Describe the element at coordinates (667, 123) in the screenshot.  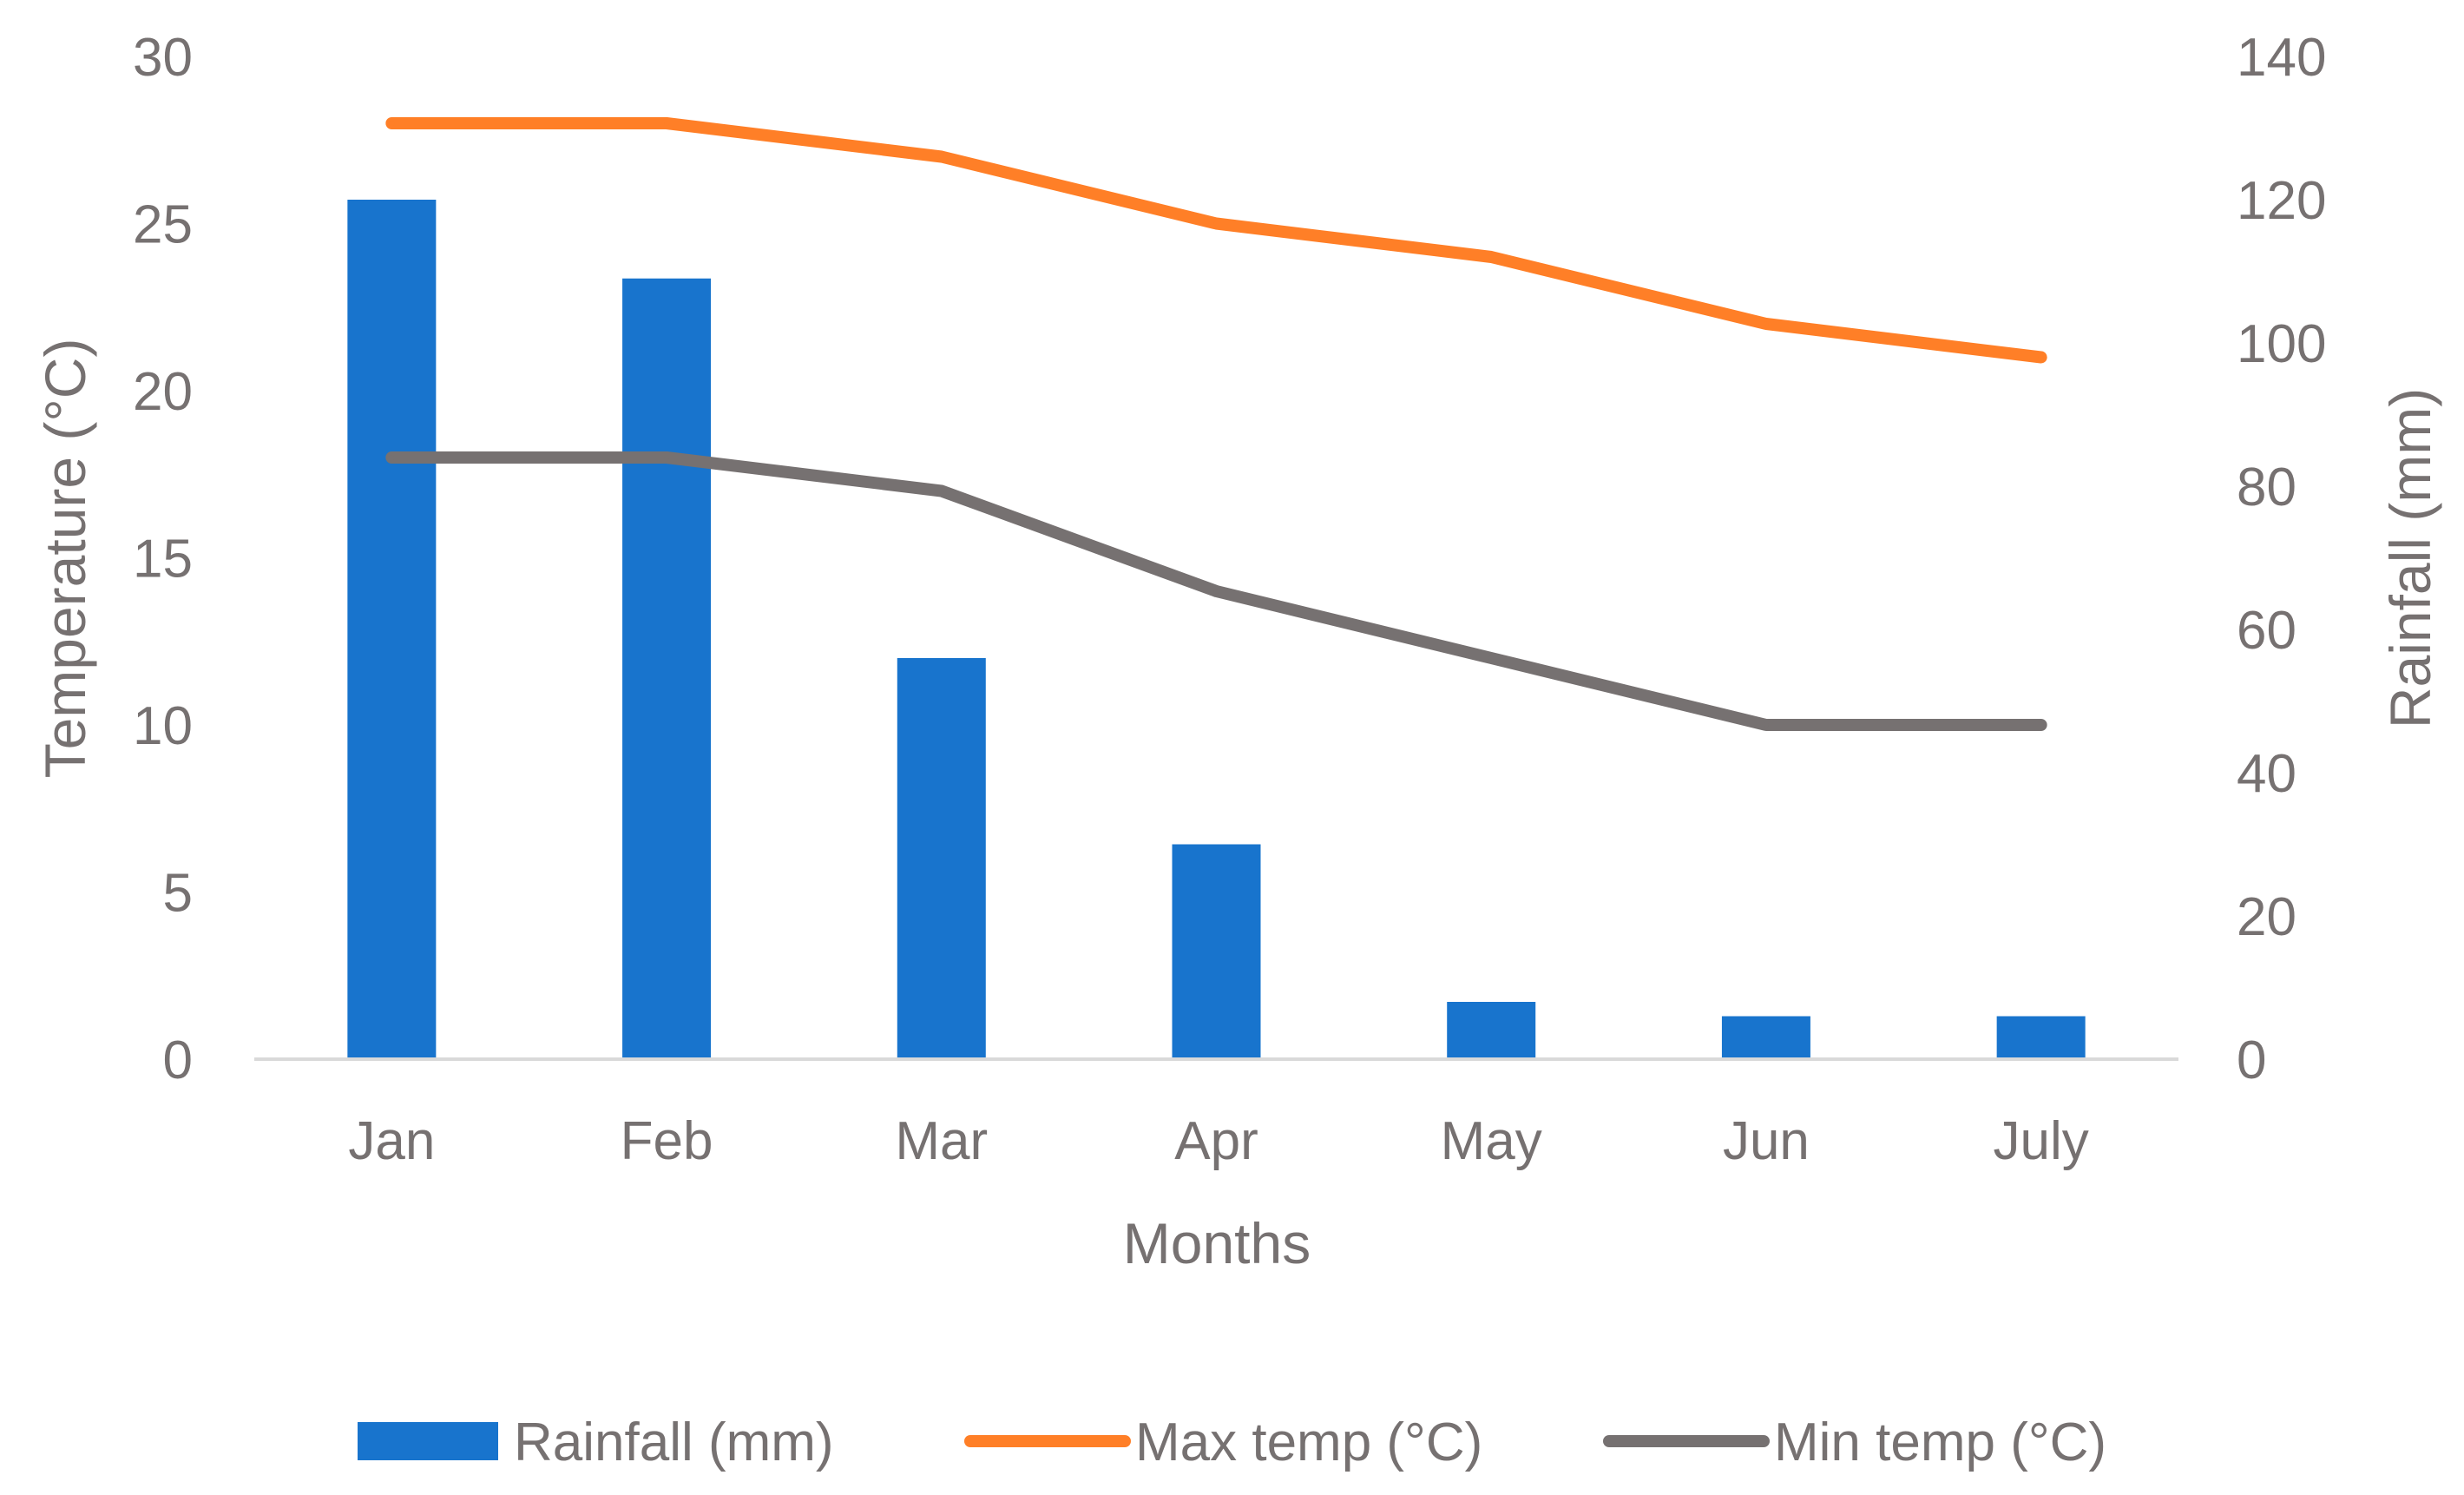
I see `max-temp-c-point-feb` at that location.